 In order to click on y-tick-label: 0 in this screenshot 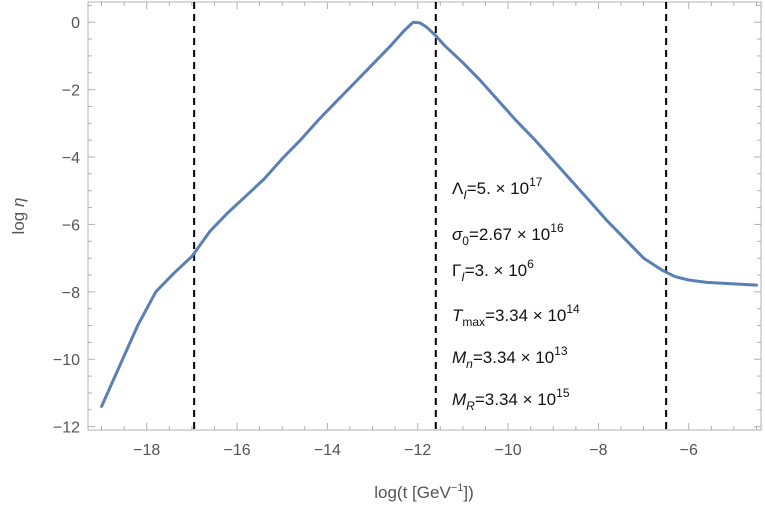, I will do `click(75, 23)`.